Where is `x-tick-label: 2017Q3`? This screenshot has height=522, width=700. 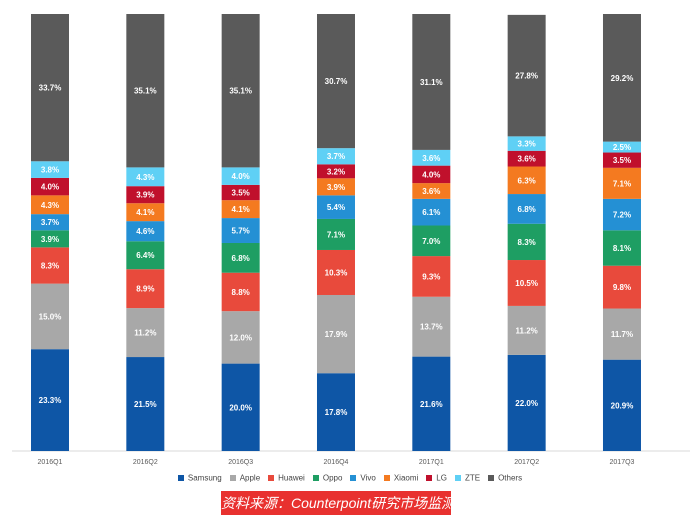 x-tick-label: 2017Q3 is located at coordinates (622, 462).